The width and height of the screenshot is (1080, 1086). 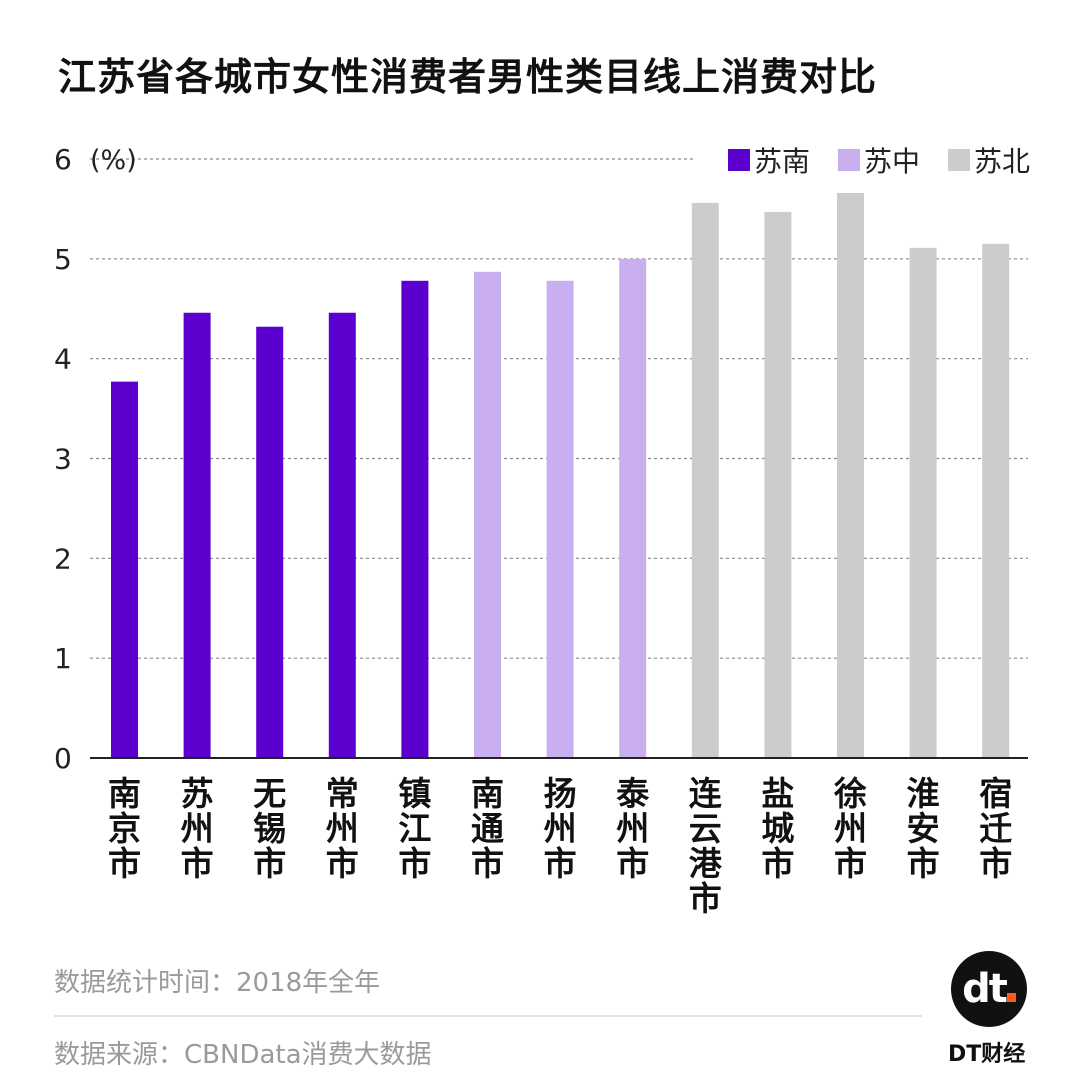 I want to click on x-tick-label-1: 苏州市, so click(x=197, y=828).